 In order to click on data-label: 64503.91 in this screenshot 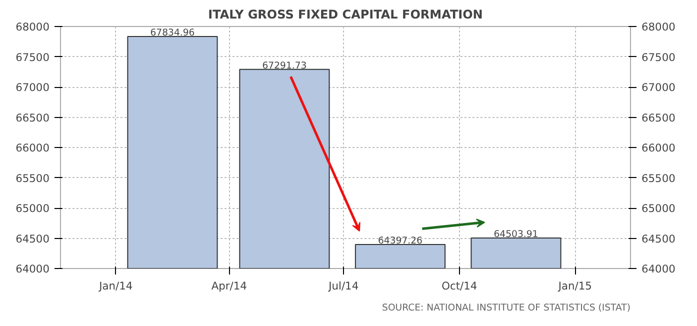, I will do `click(516, 234)`.